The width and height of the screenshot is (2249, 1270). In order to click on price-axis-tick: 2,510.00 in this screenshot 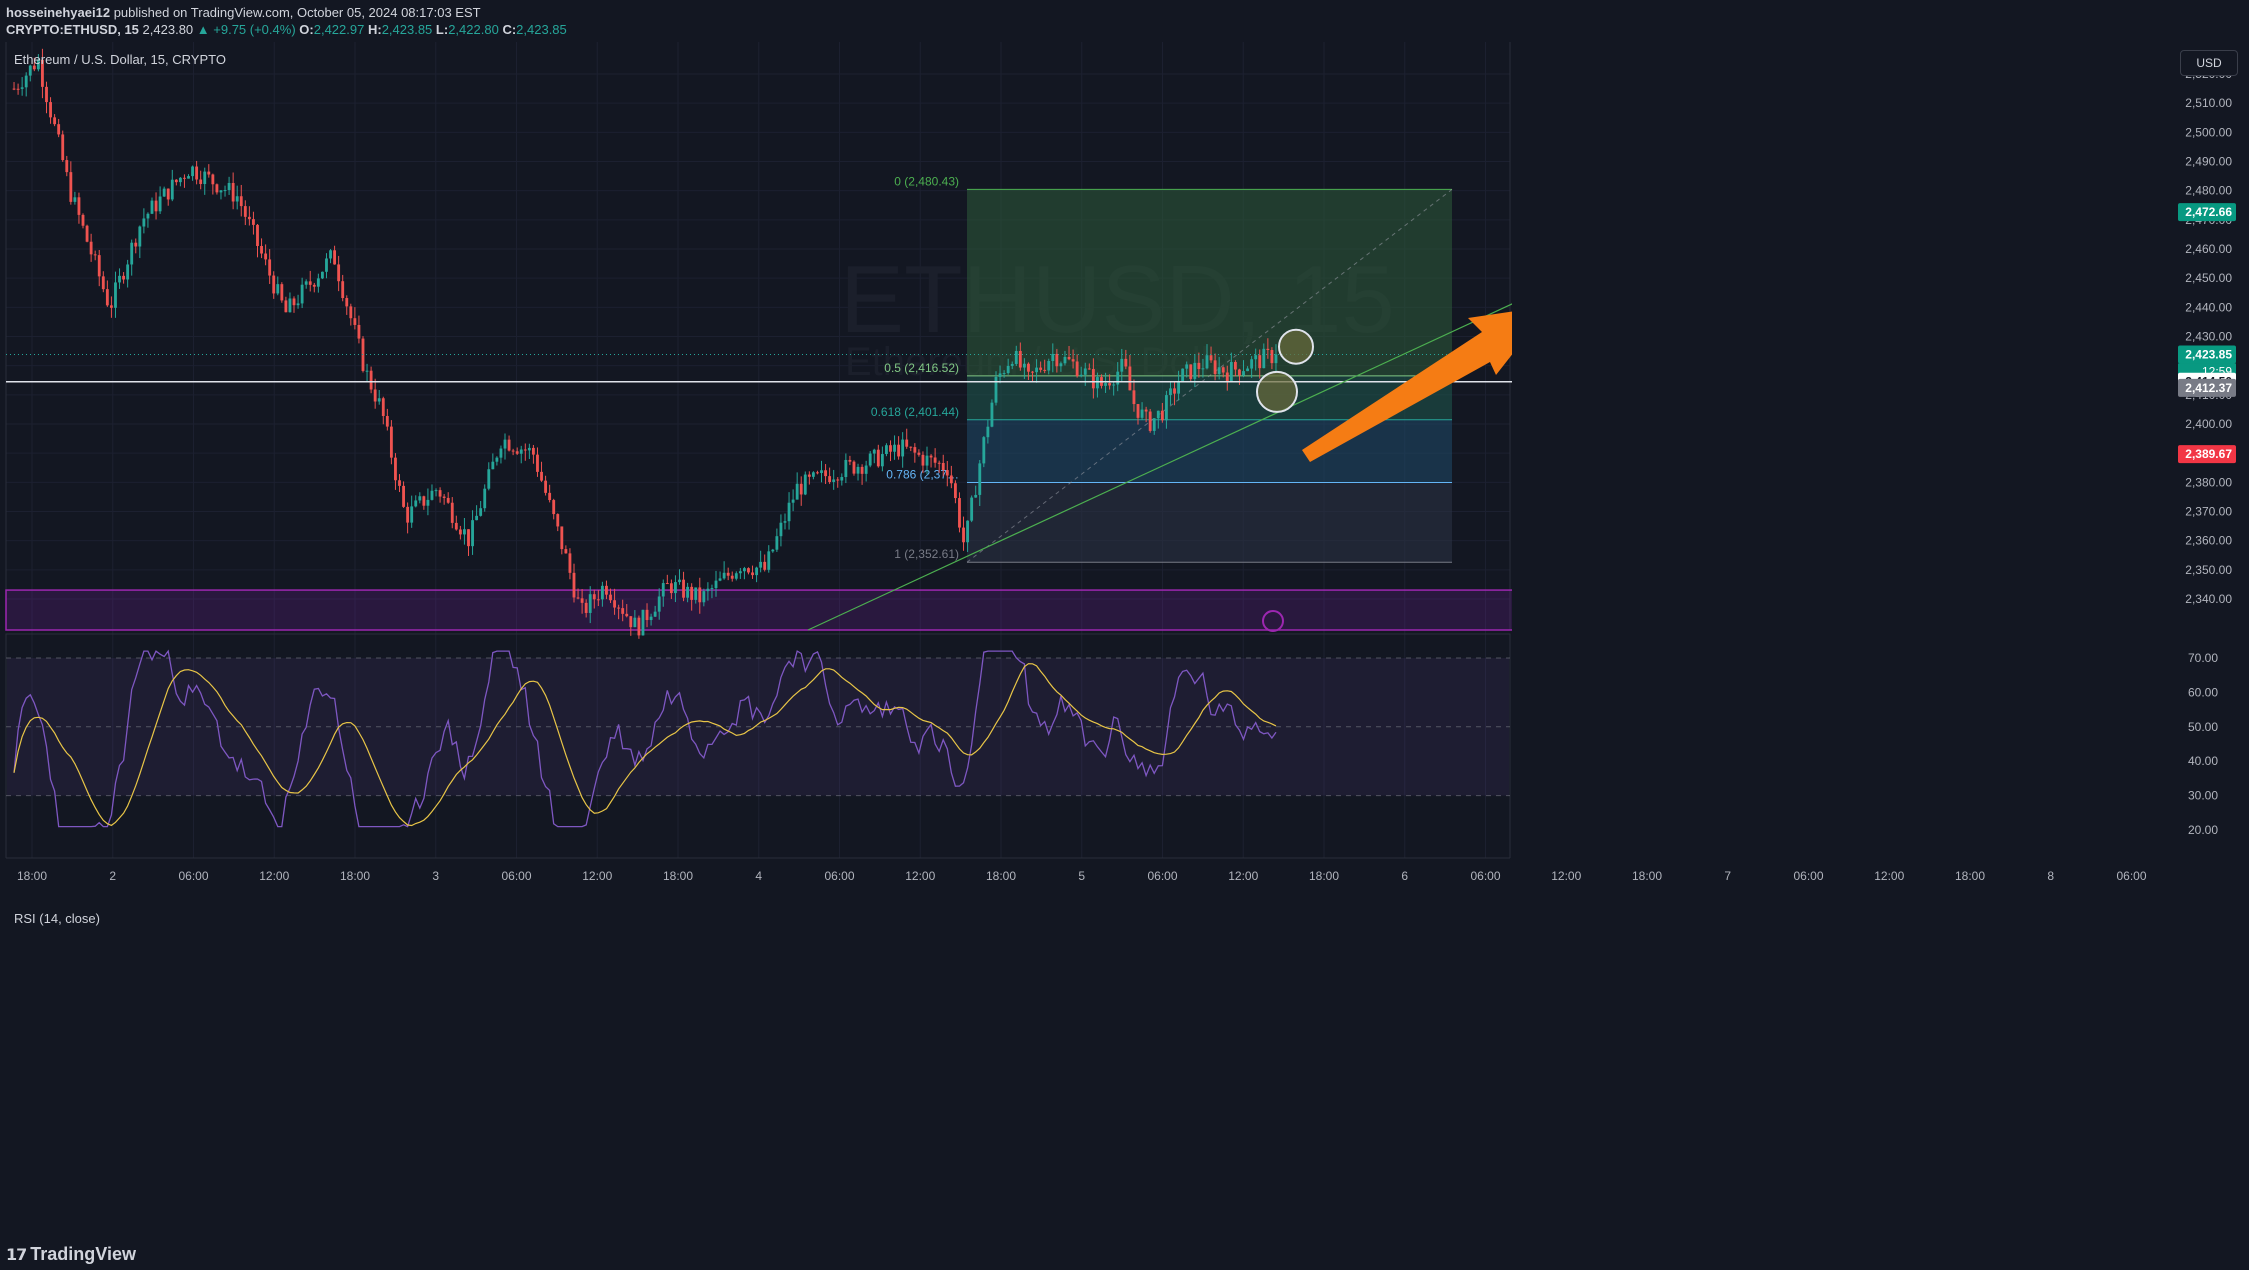, I will do `click(2208, 103)`.